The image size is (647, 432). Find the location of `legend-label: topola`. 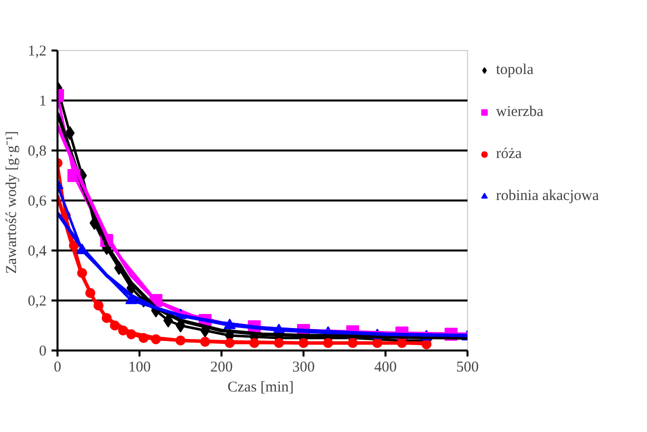

legend-label: topola is located at coordinates (515, 70).